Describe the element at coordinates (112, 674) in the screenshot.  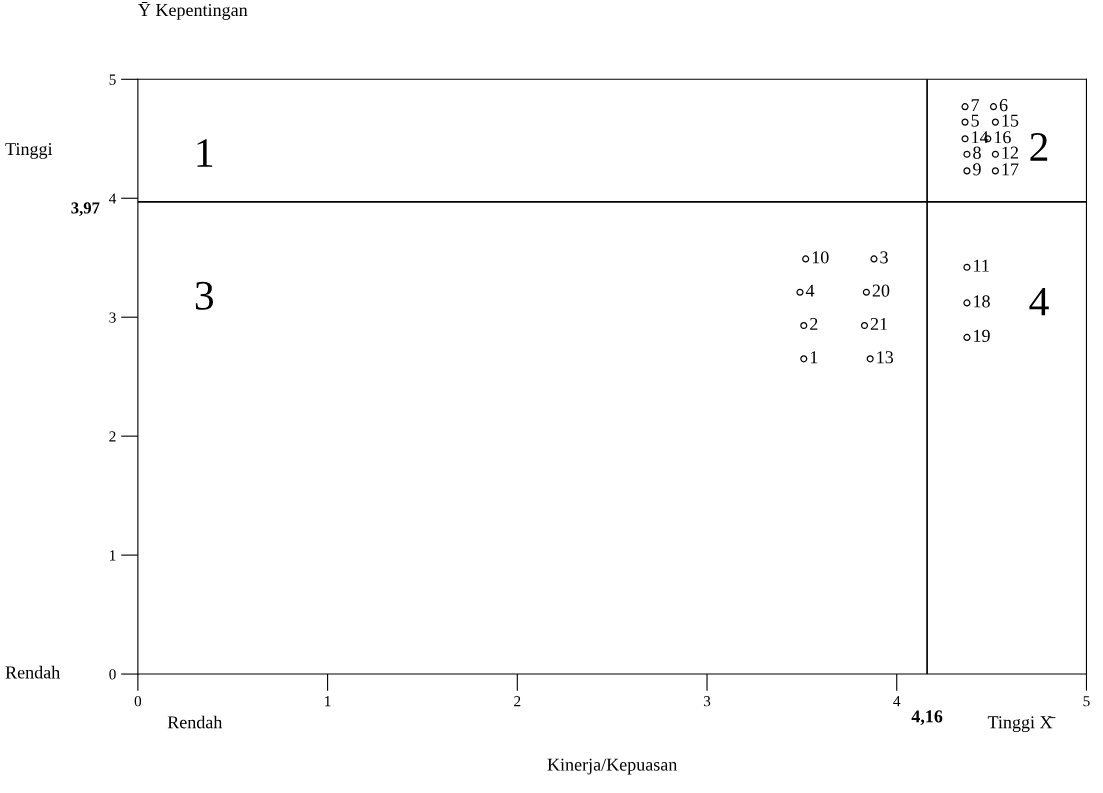
I see `y-tick-label: 0` at that location.